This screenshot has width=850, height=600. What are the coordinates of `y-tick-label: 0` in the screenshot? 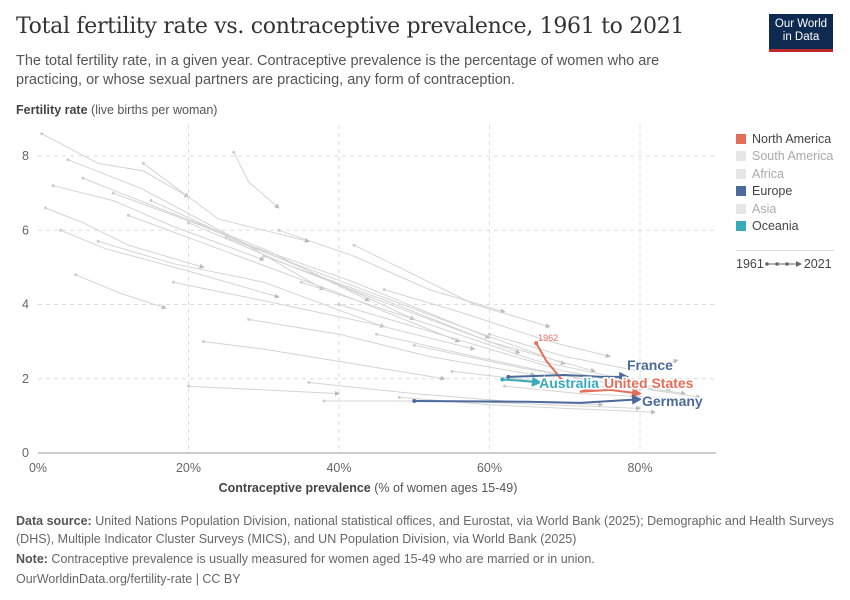 It's located at (25, 453).